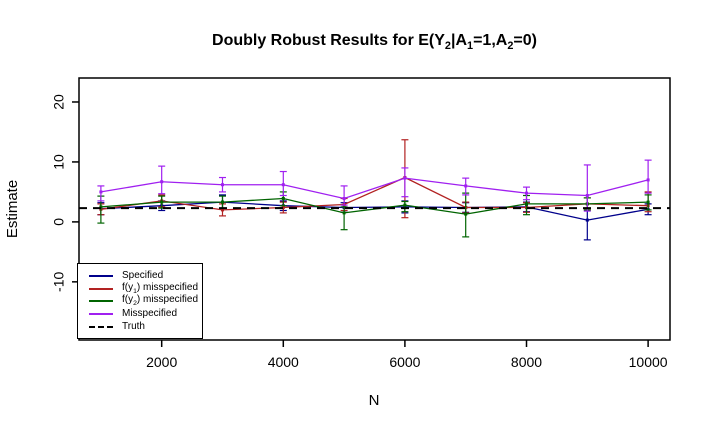 The width and height of the screenshot is (711, 437). Describe the element at coordinates (328, 40) in the screenshot. I see `chart-title-segment: Doubly Robust Results for E(Y` at that location.